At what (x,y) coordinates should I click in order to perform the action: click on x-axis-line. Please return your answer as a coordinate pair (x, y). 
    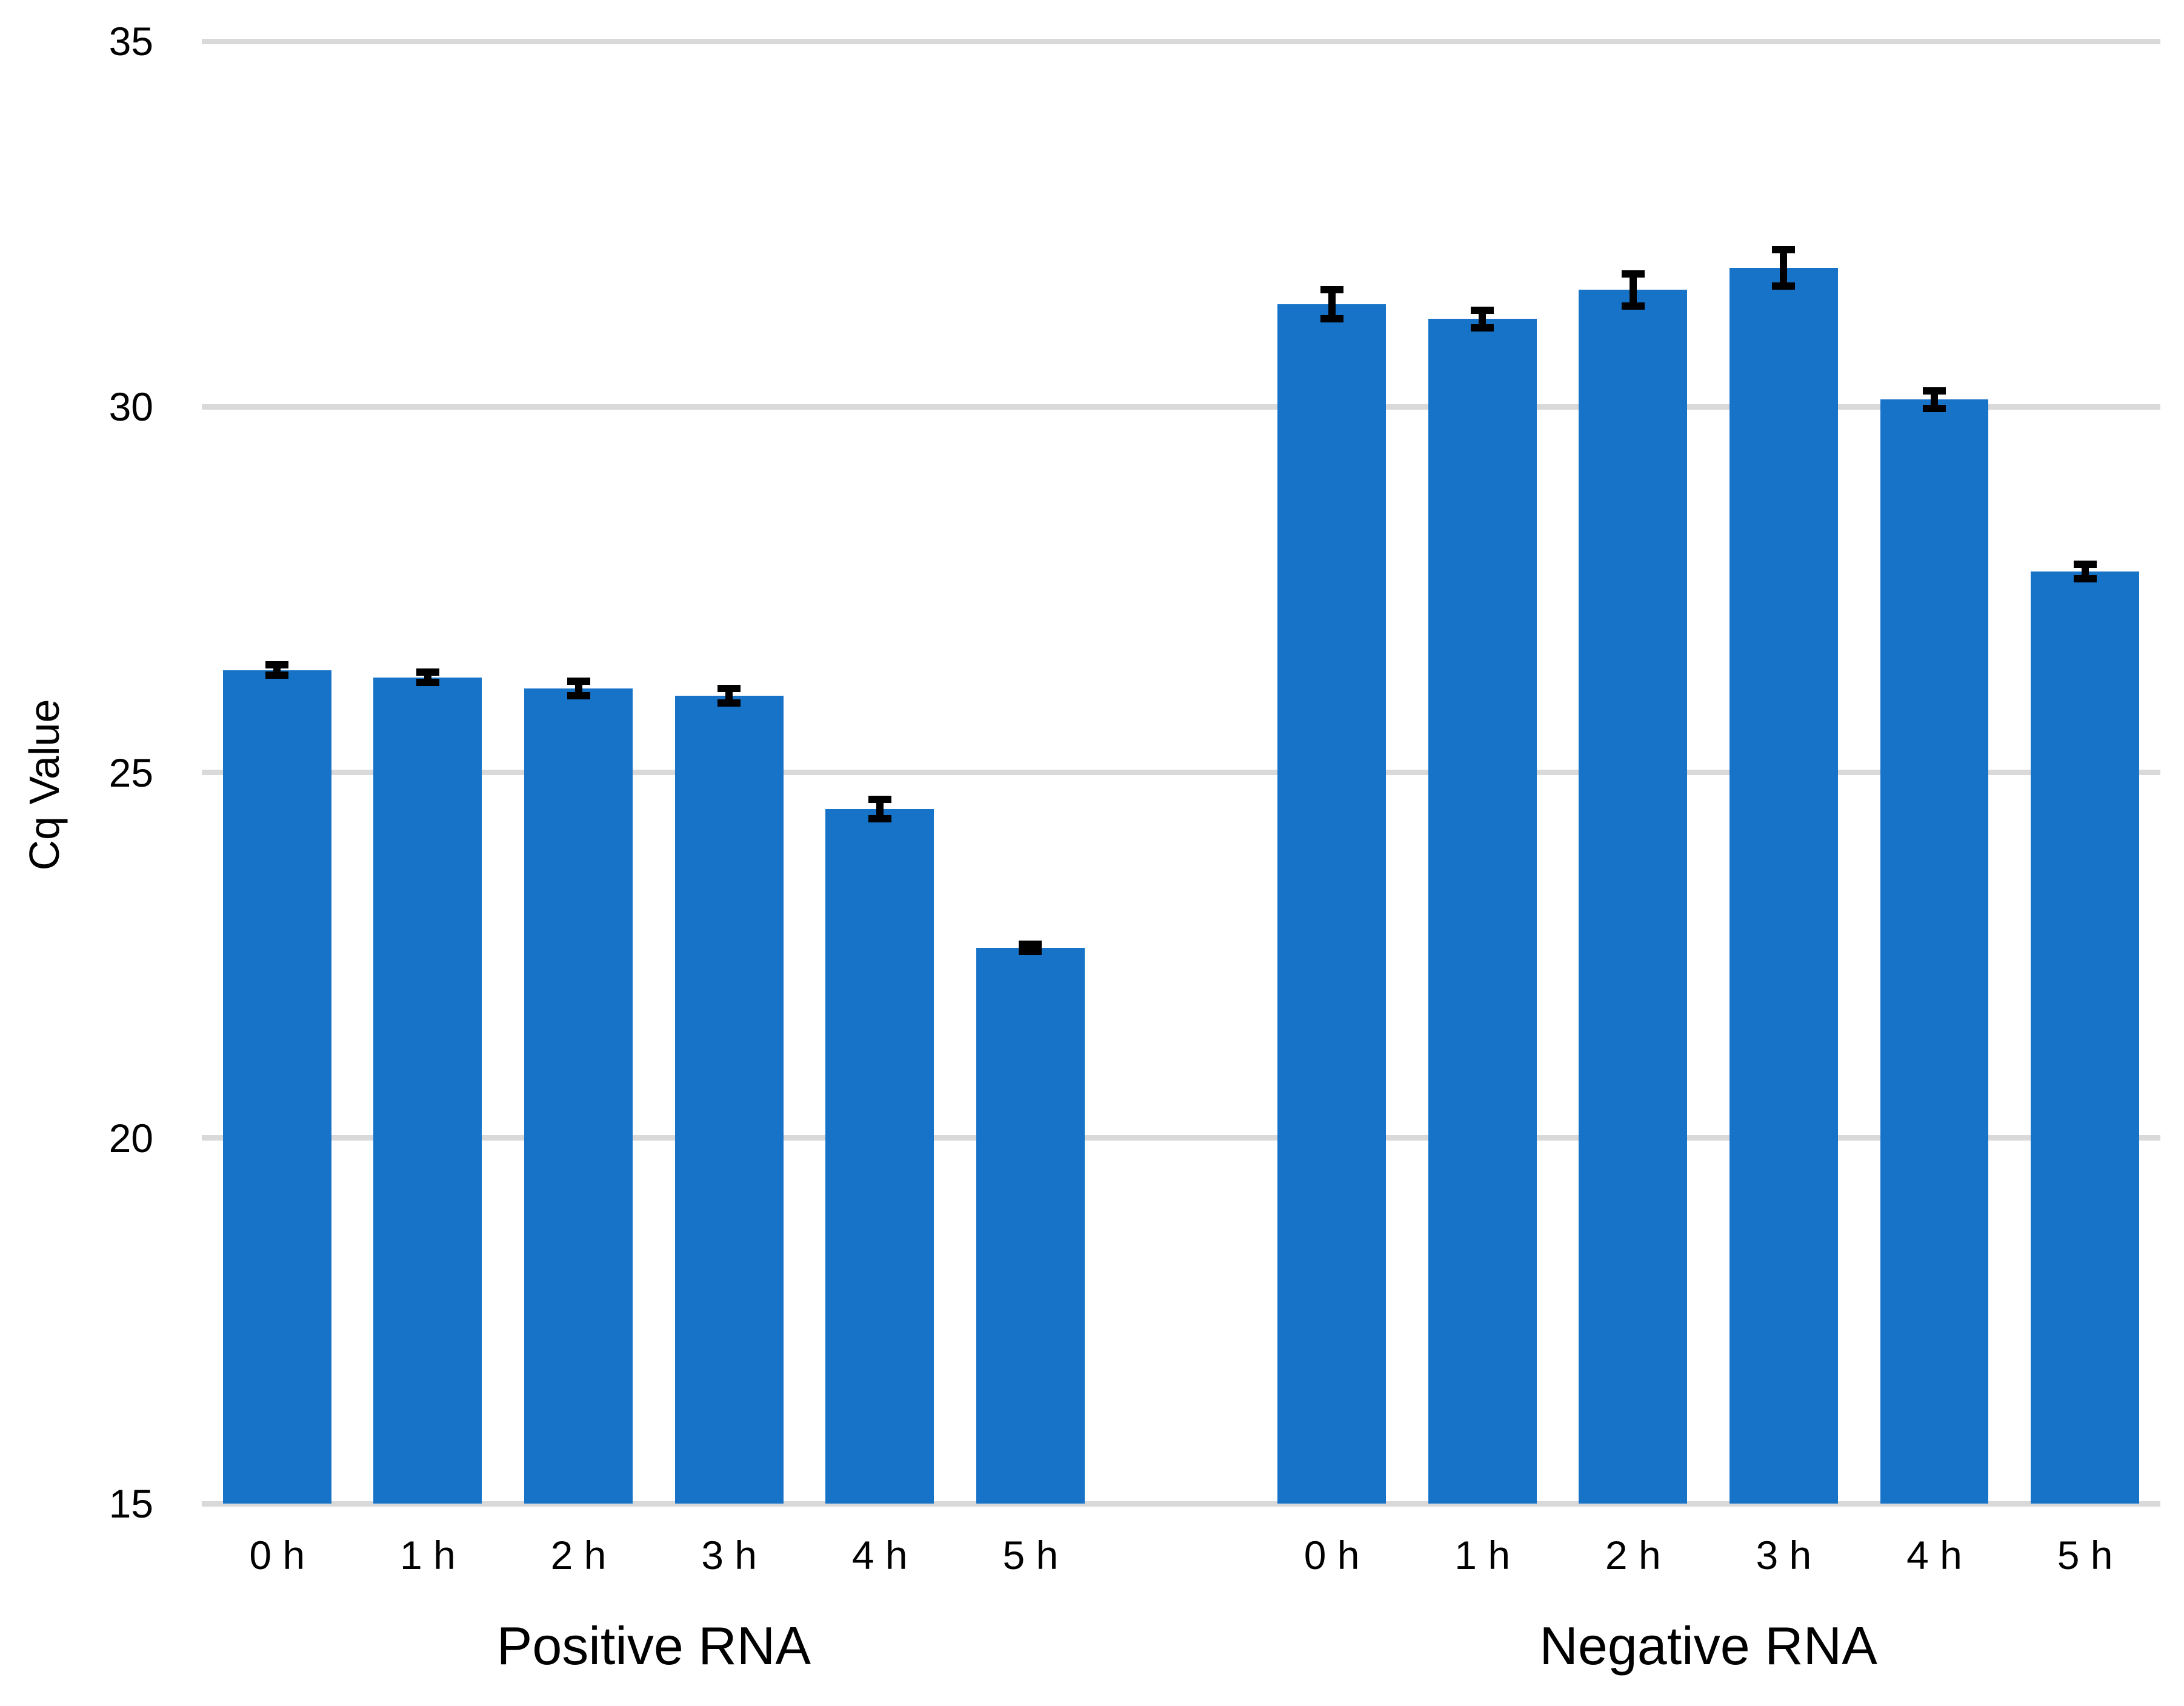
    Looking at the image, I should click on (1181, 1504).